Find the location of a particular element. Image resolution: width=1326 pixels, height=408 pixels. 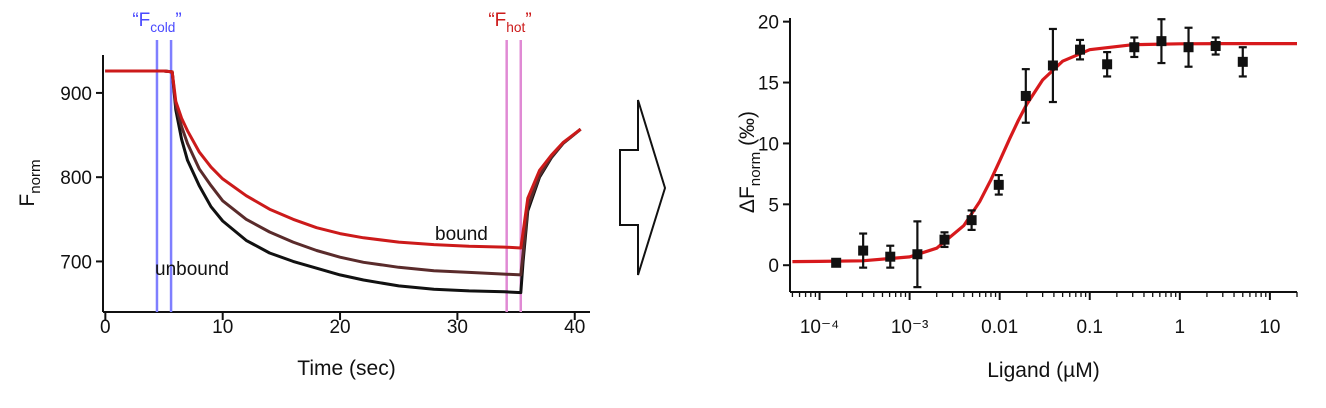

annotation: “Fcold” is located at coordinates (156, 22).